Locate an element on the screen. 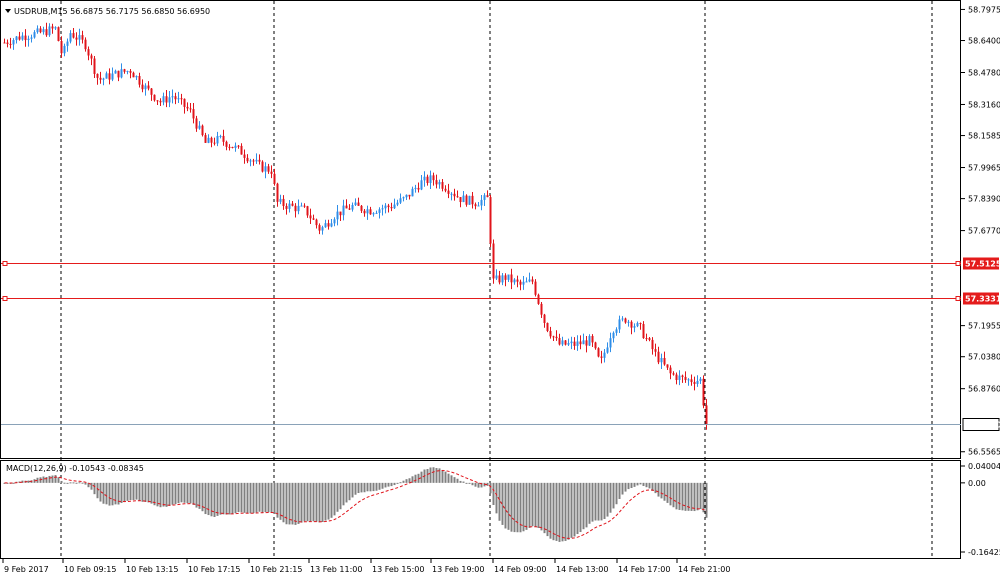  price-label: 57.0380 is located at coordinates (984, 357).